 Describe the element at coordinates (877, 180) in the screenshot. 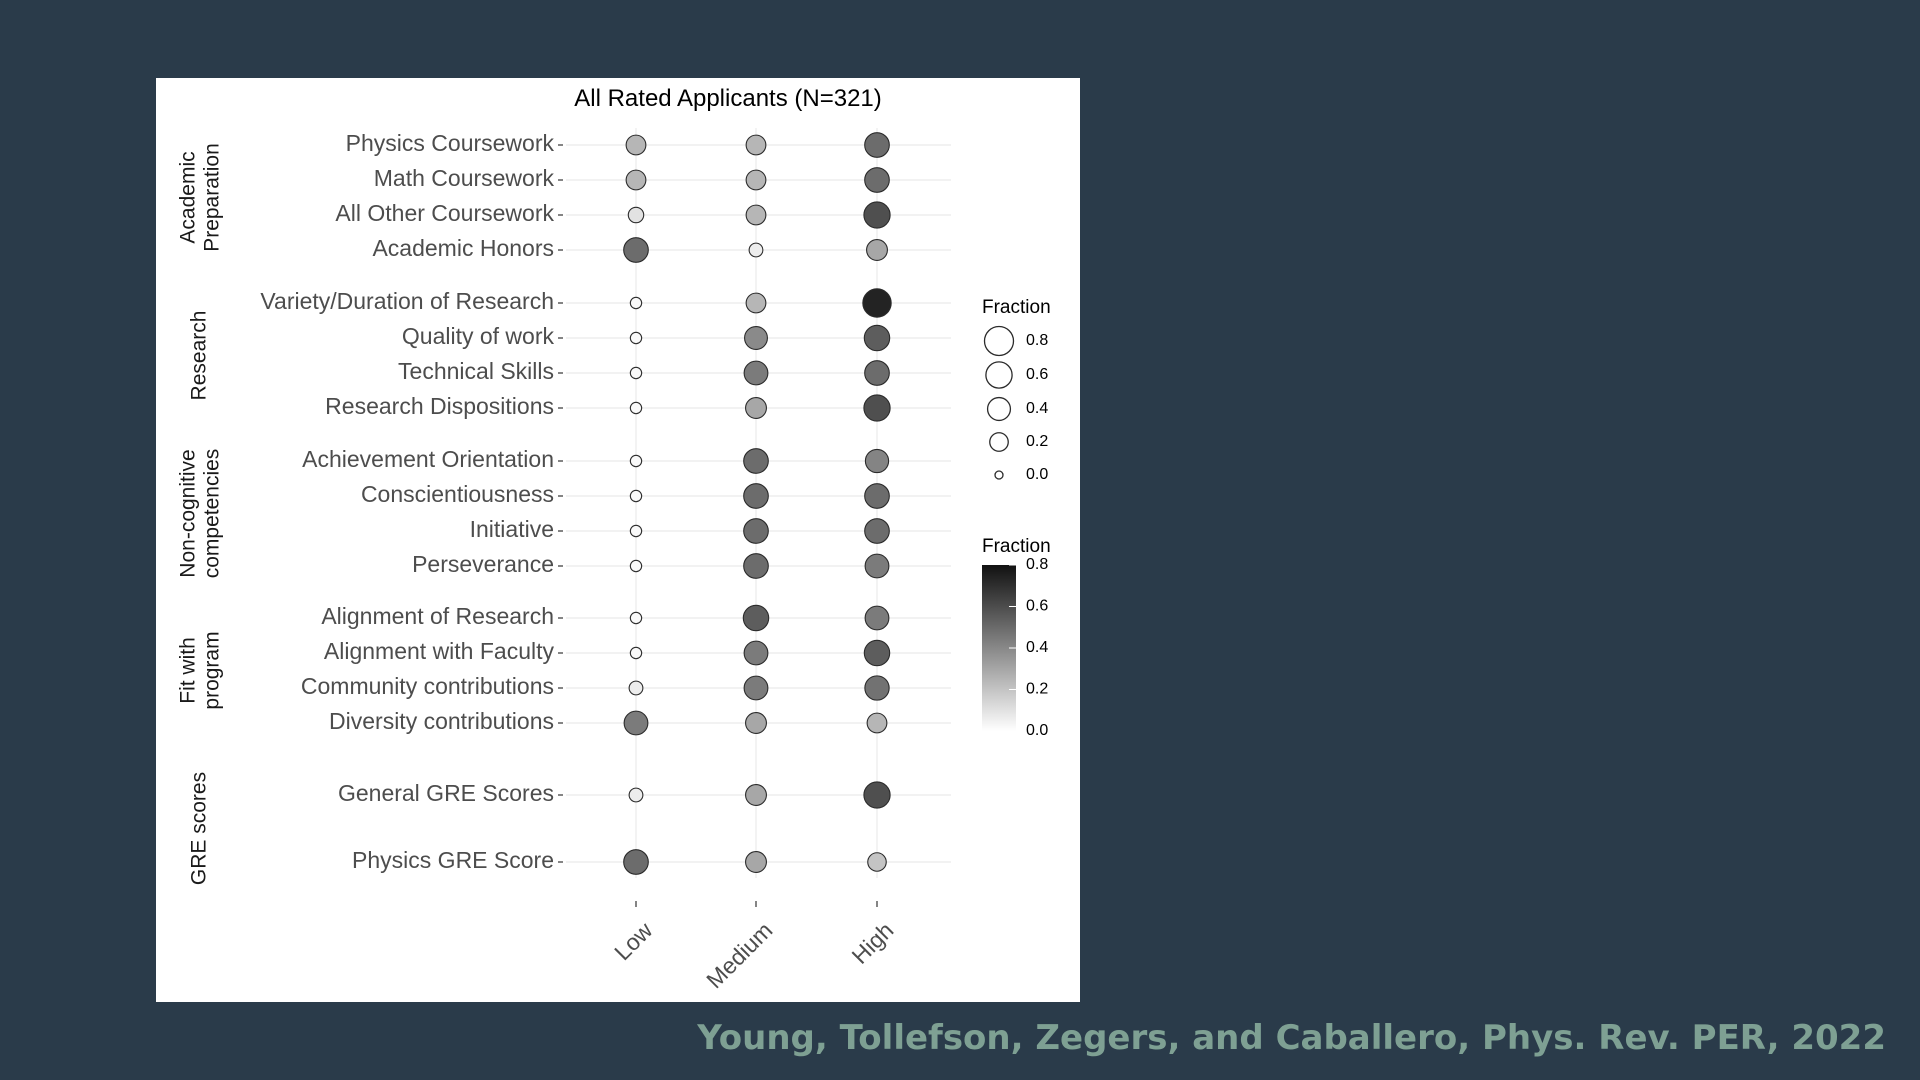

I see `point-math-coursework-high` at that location.